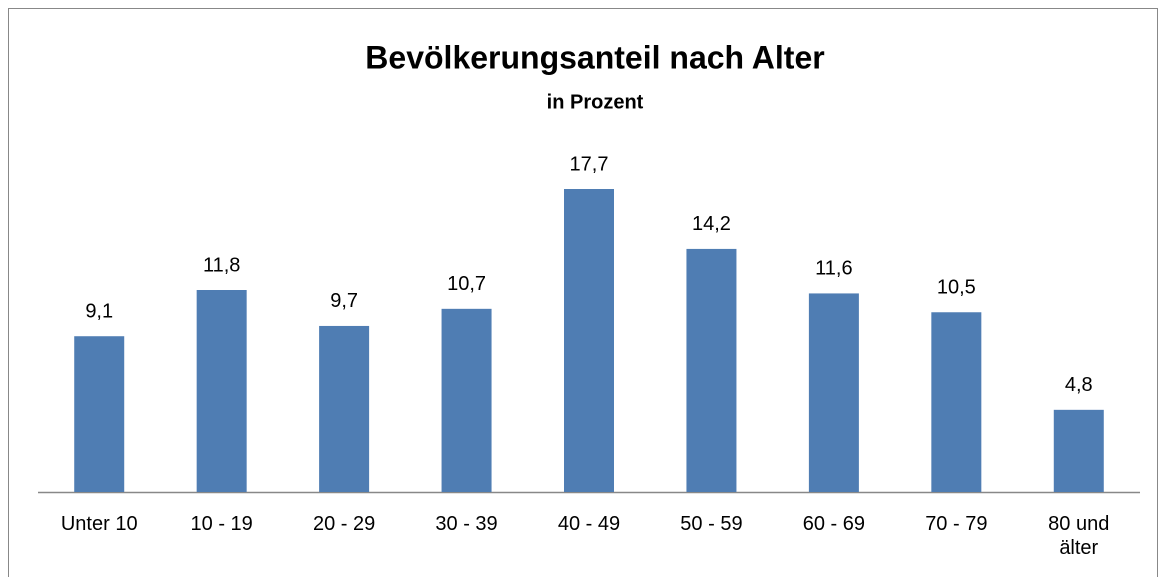  Describe the element at coordinates (956, 288) in the screenshot. I see `value-label: 10,5` at that location.